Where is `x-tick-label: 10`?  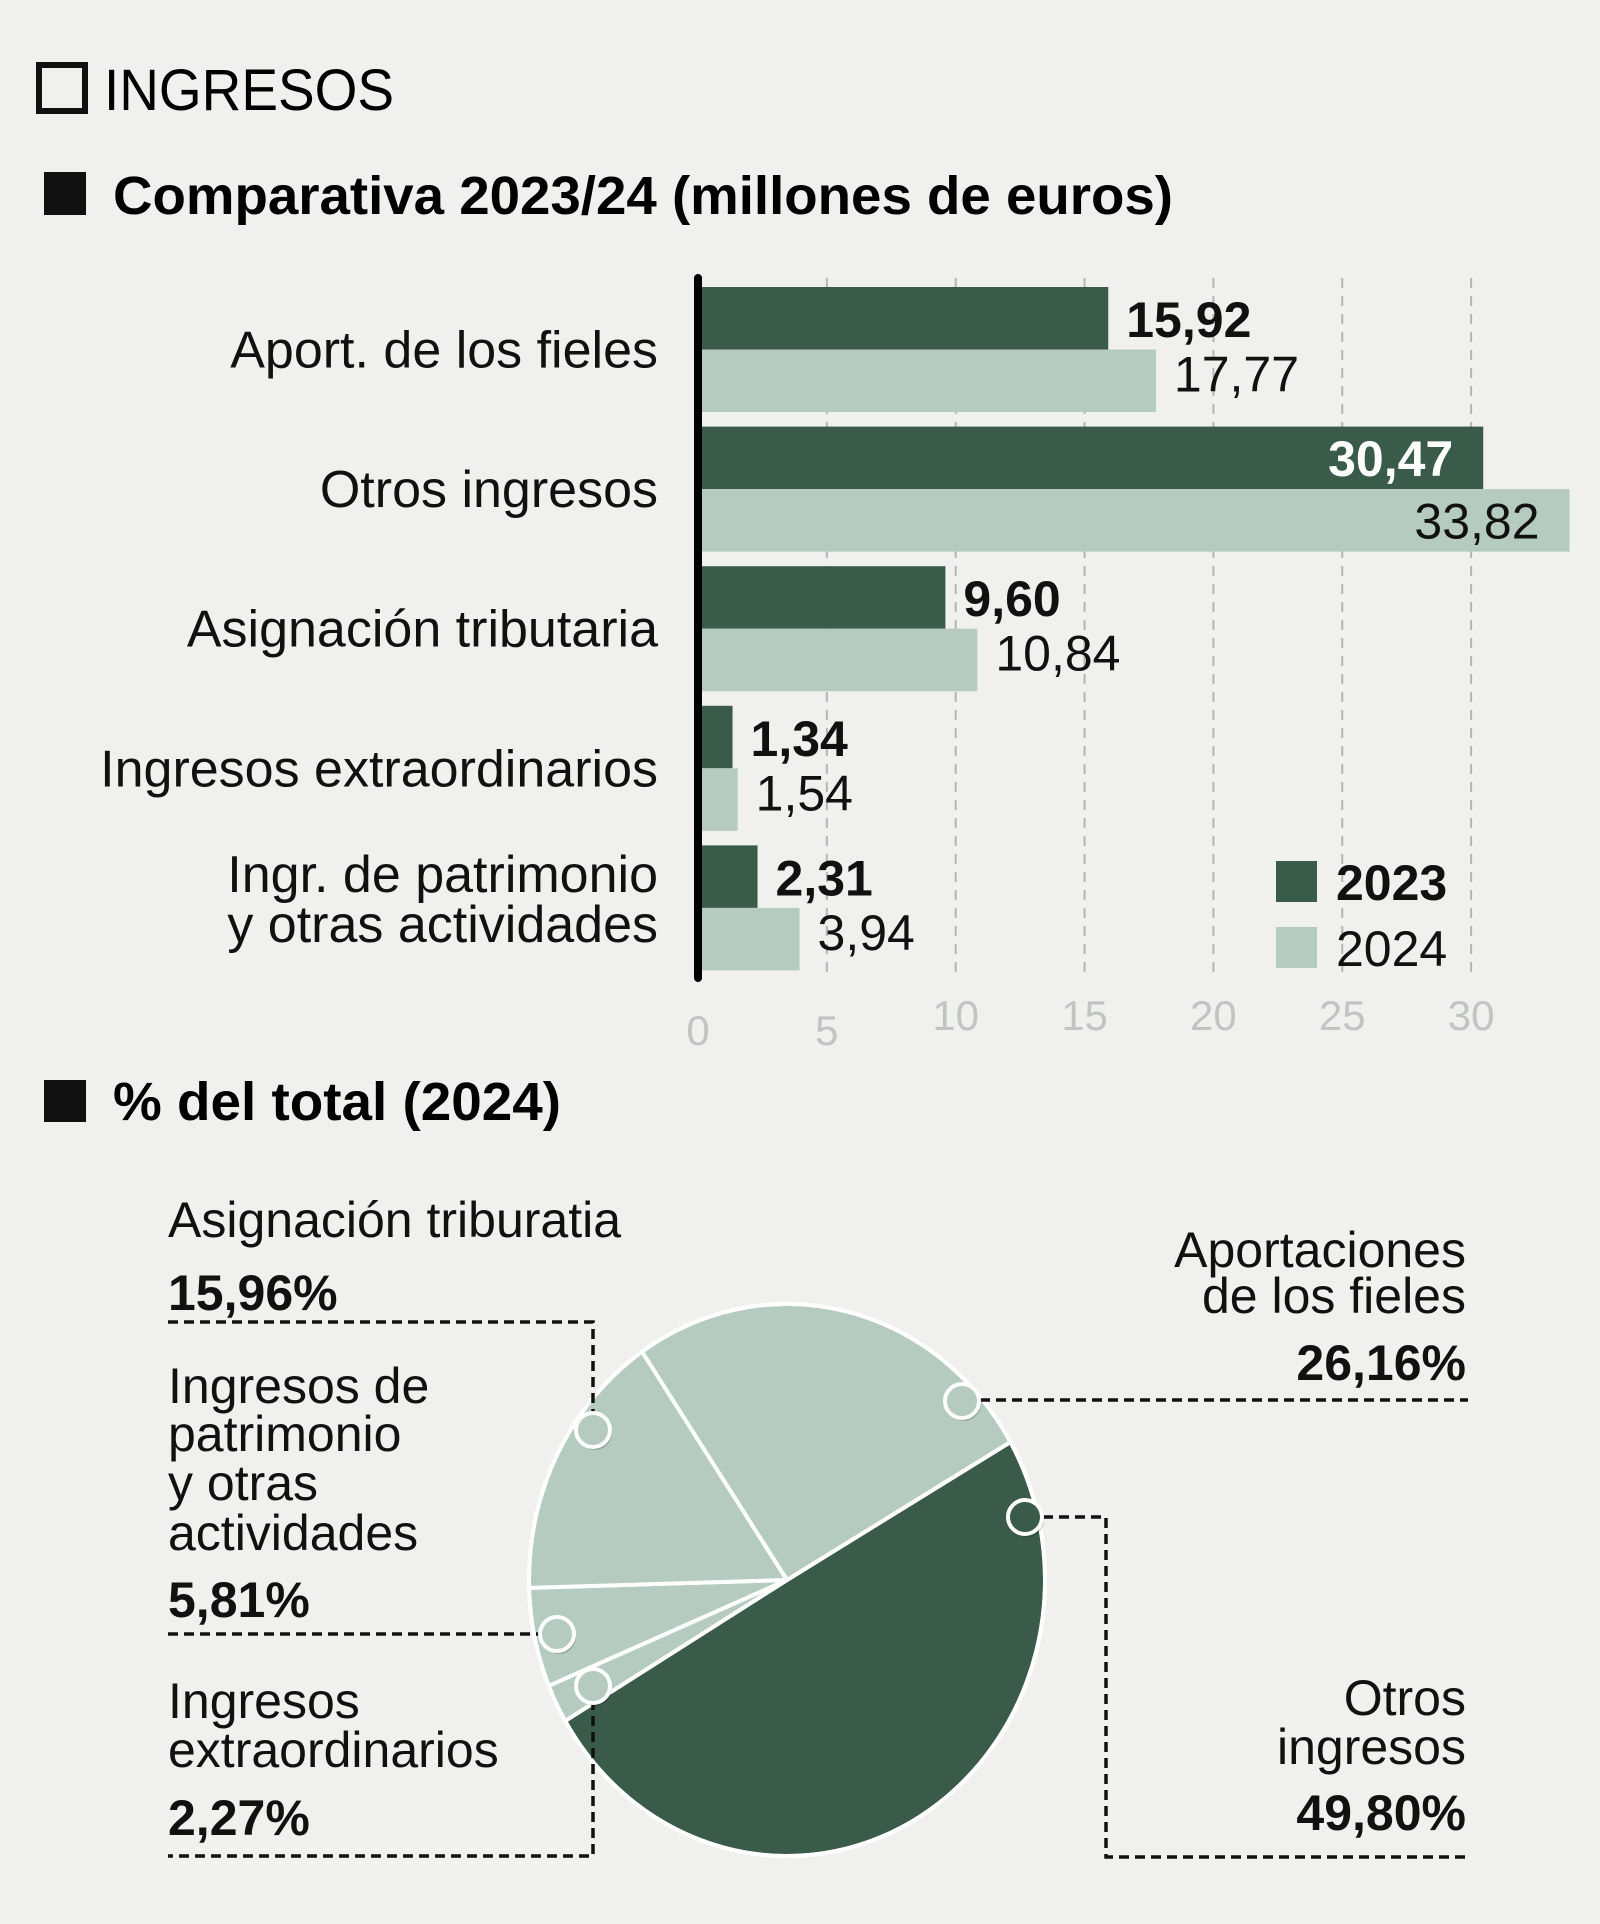
x-tick-label: 10 is located at coordinates (955, 1015).